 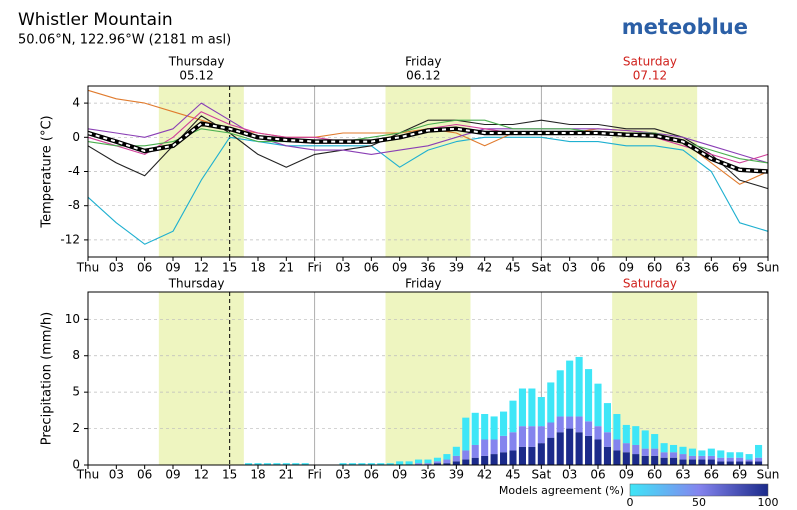 What do you see at coordinates (76, 355) in the screenshot?
I see `y-tick-label: 8` at bounding box center [76, 355].